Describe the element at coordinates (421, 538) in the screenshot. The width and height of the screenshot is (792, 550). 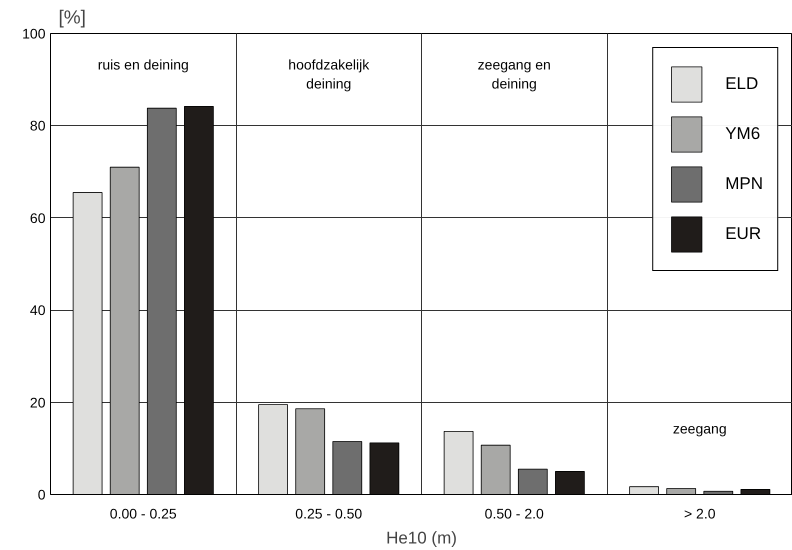
I see `x-axis-title: He10 (m)` at that location.